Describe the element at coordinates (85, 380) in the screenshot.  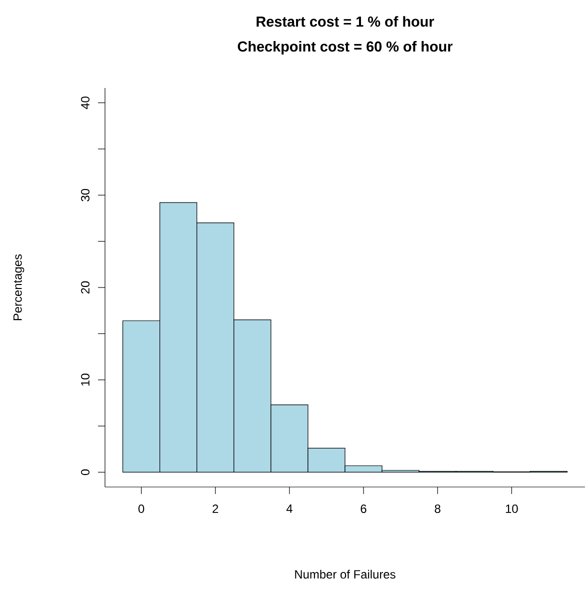
I see `y-tick-label: 10` at that location.